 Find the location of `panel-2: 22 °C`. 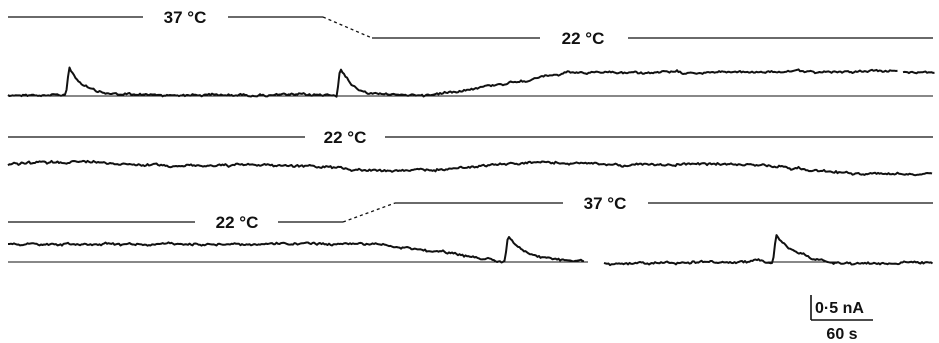

panel-2: 22 °C is located at coordinates (470, 152).